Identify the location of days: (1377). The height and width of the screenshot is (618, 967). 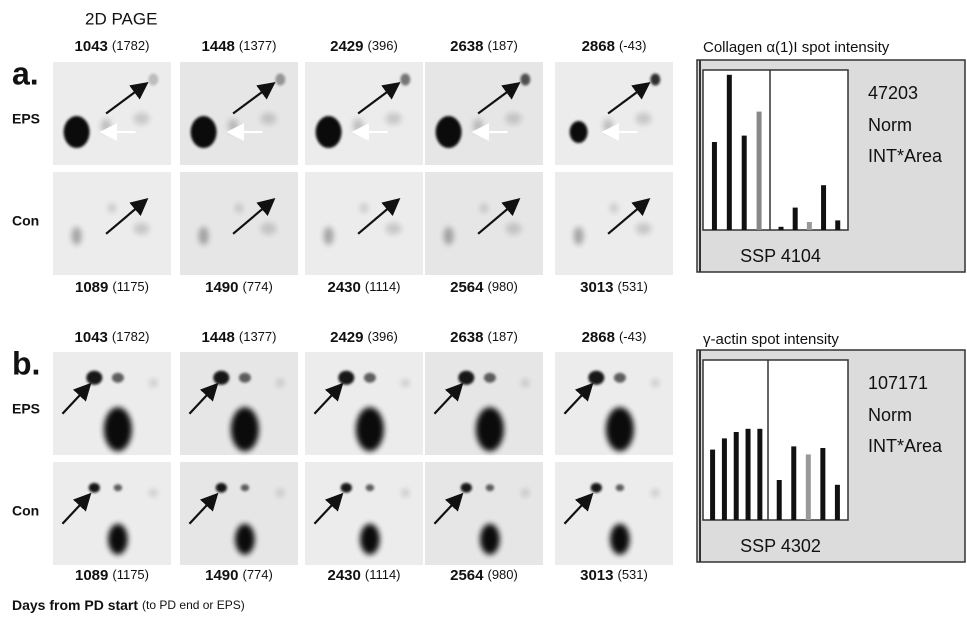
(258, 45).